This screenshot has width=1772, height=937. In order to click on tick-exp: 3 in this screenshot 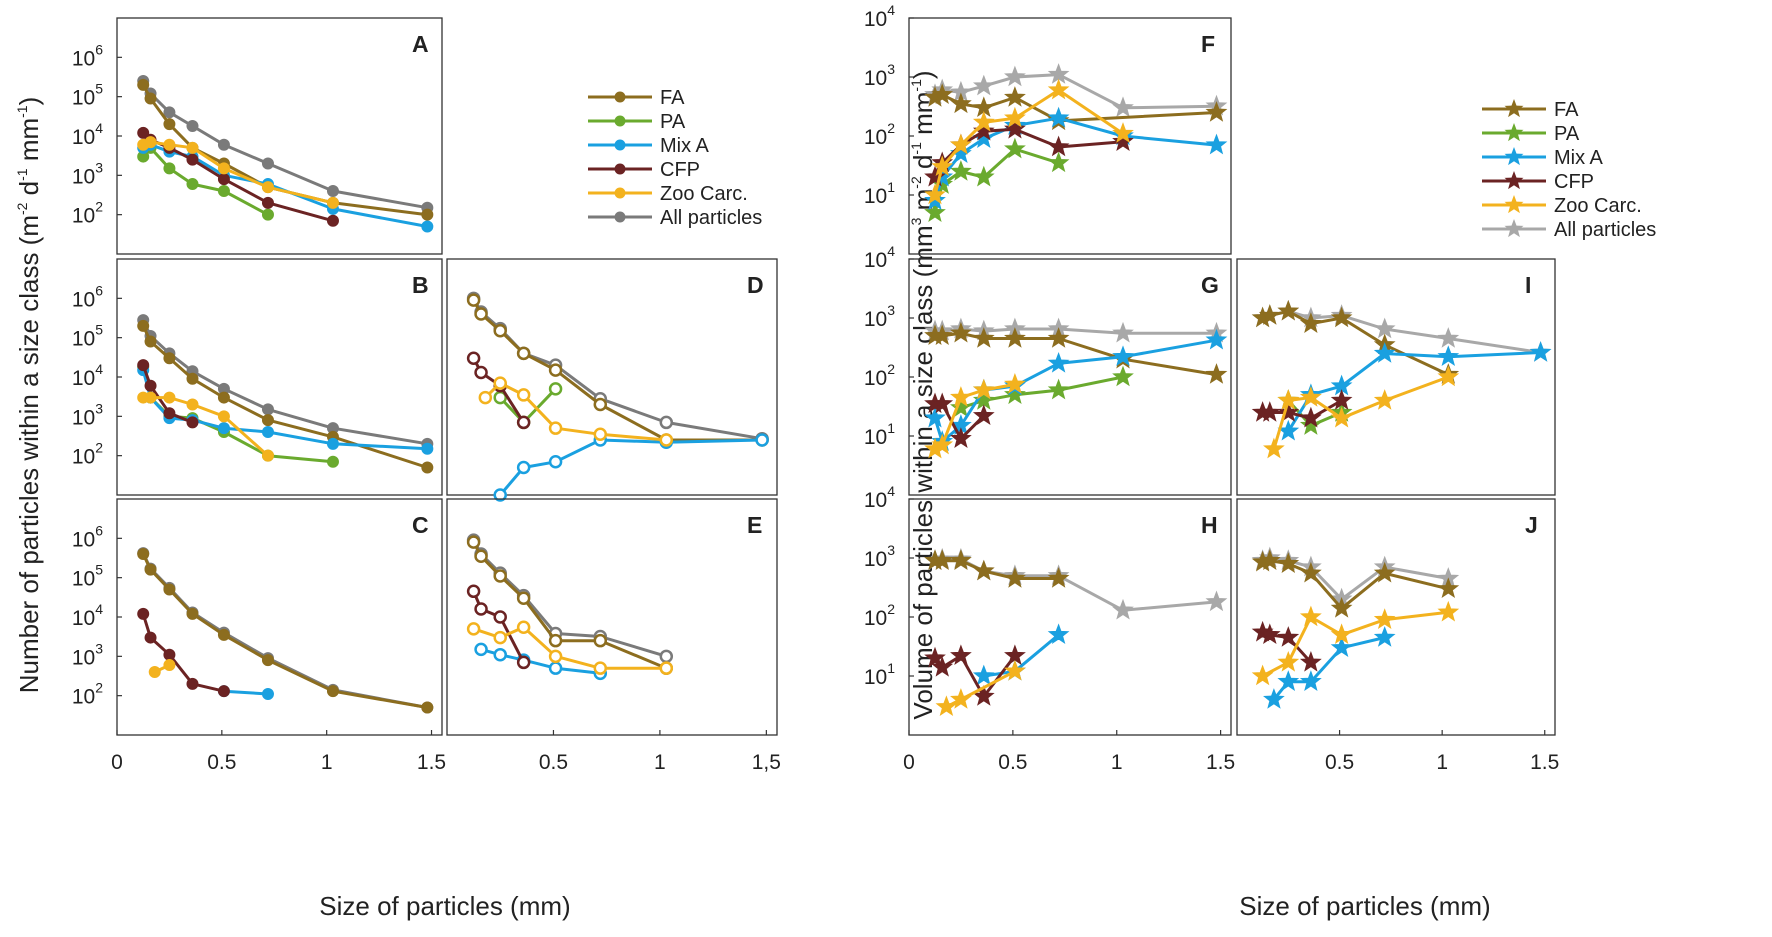, I will do `click(891, 550)`.